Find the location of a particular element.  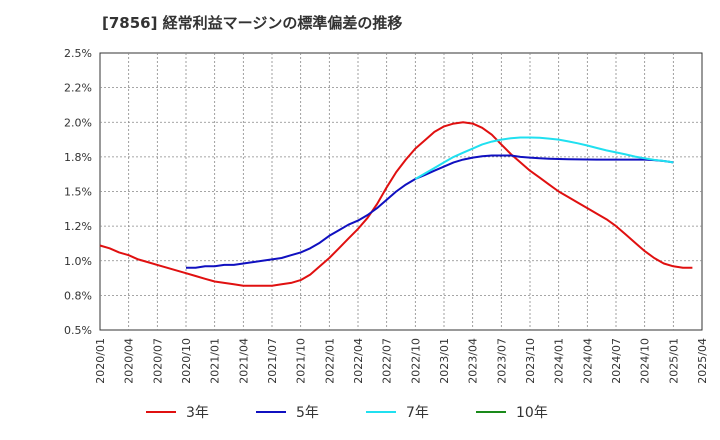

x-tick-label: 2020/01 is located at coordinates (100, 361).